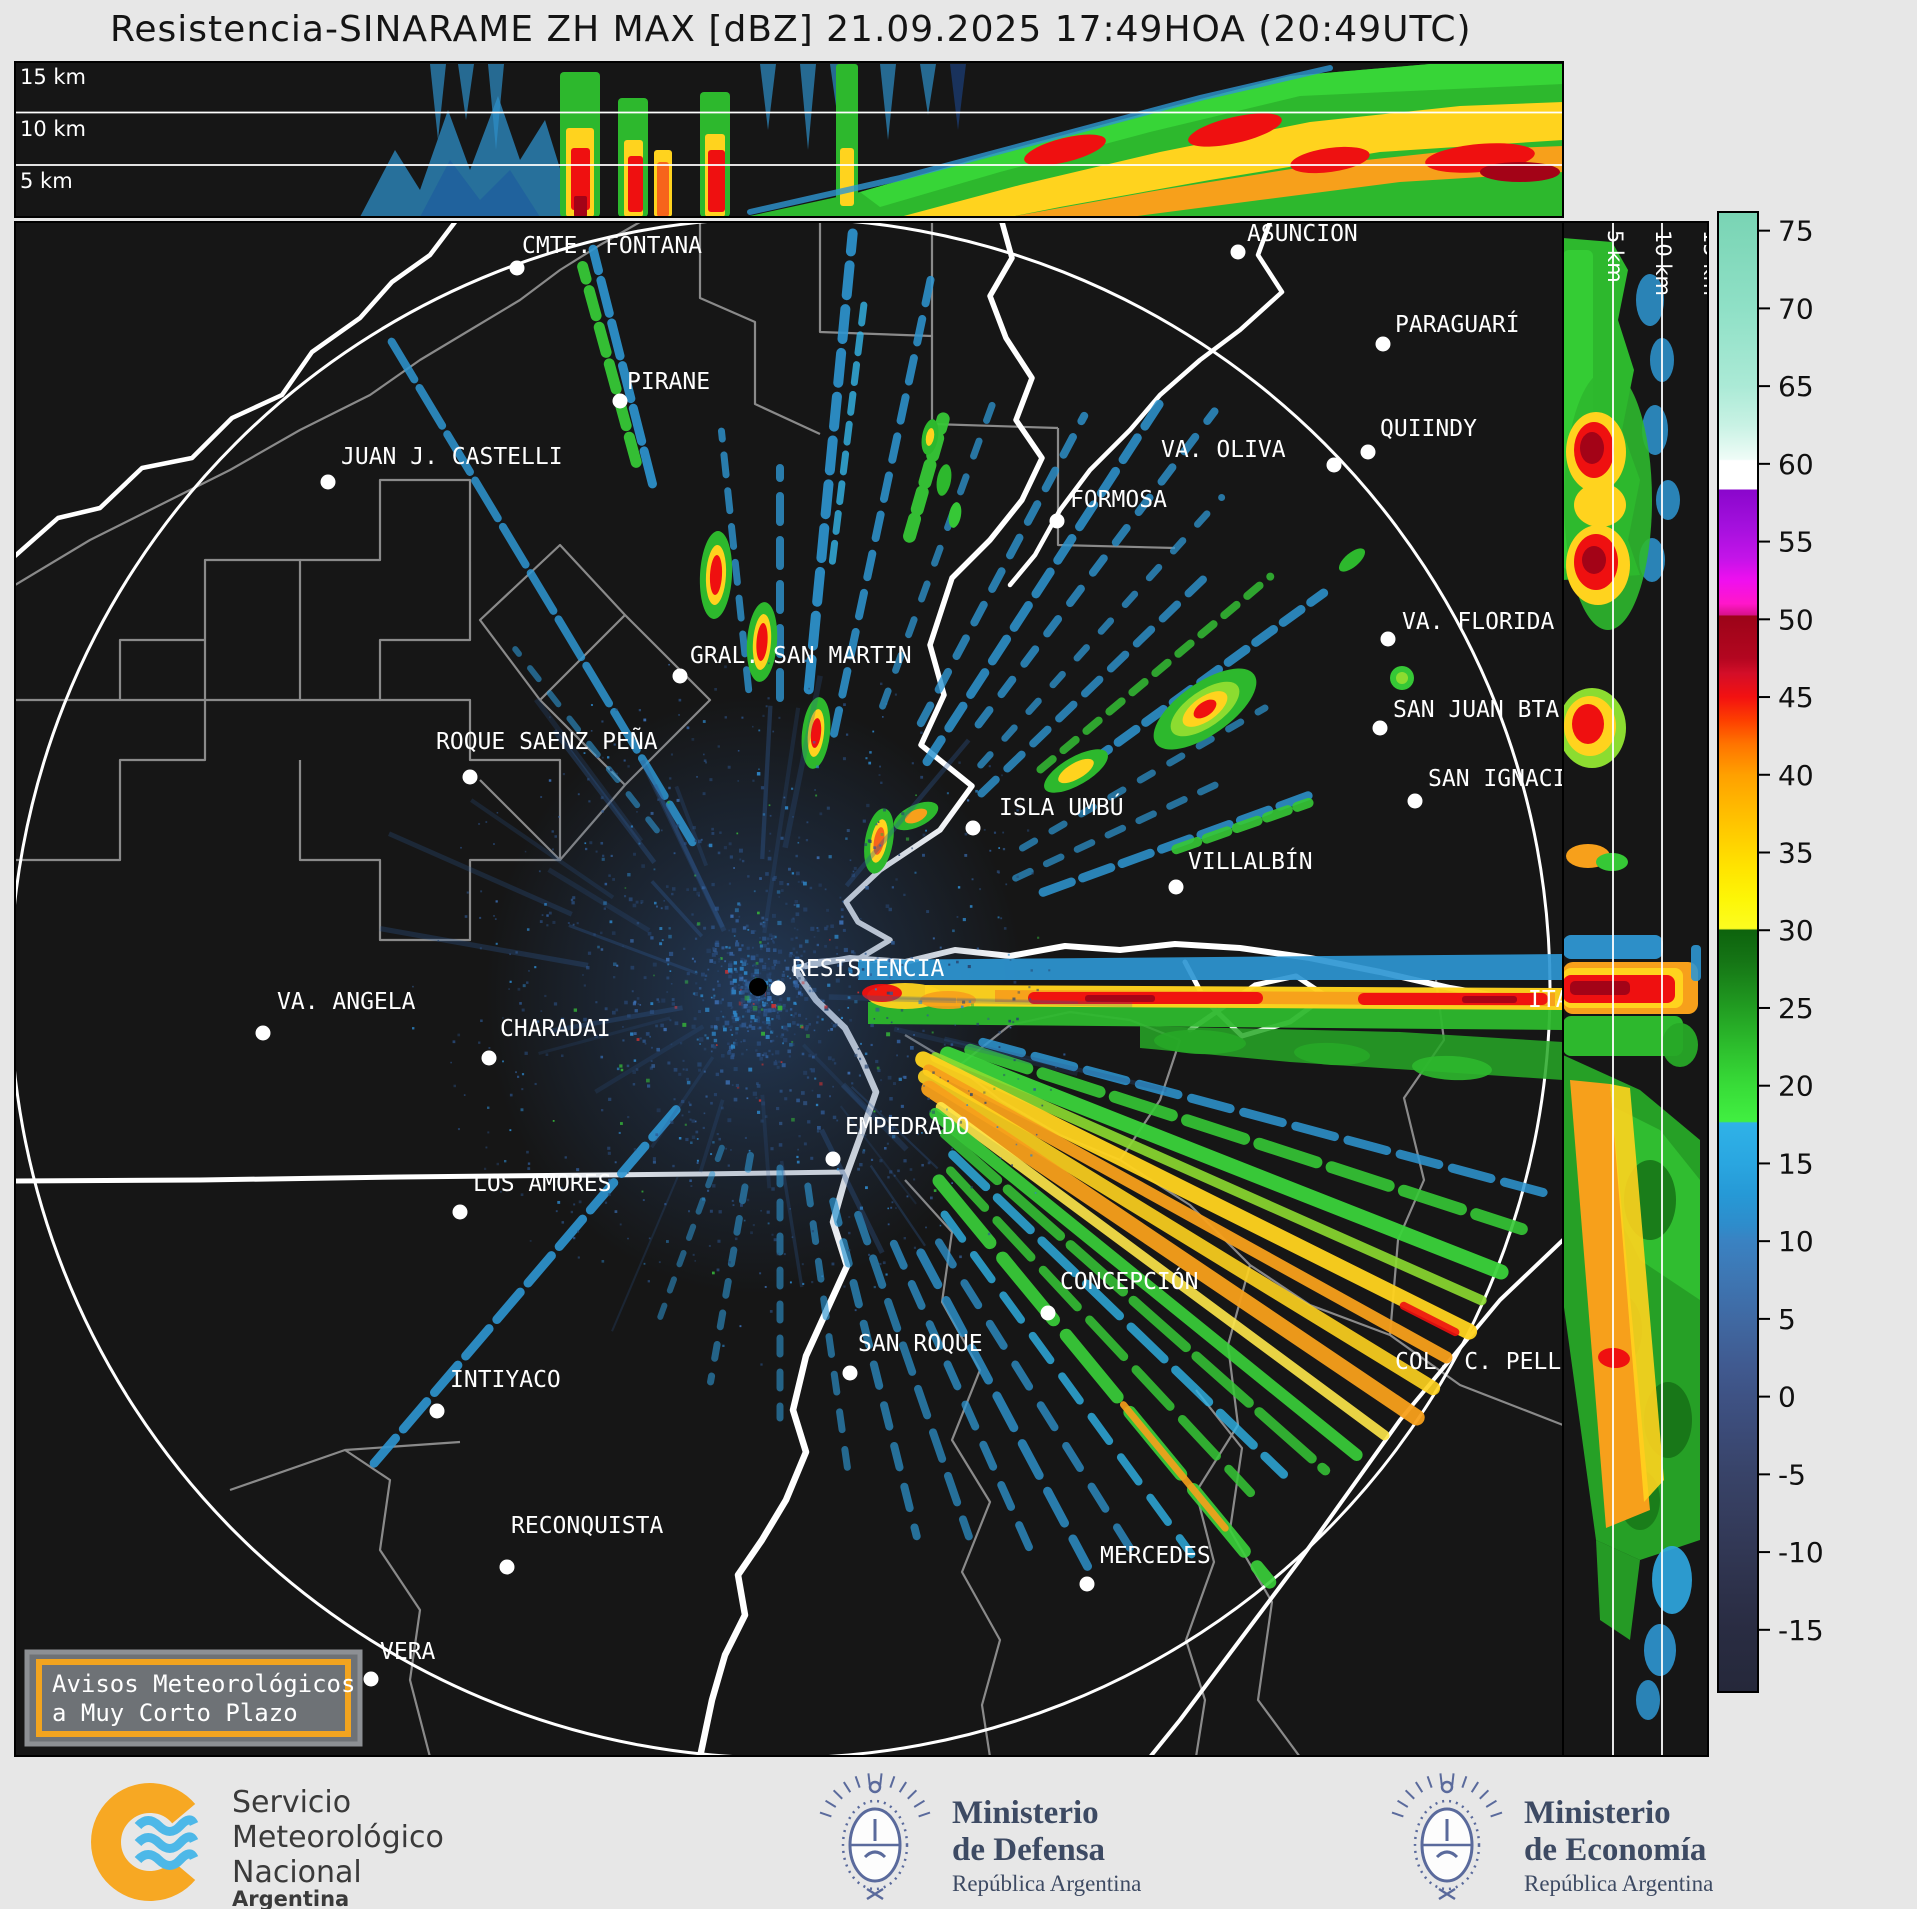 The height and width of the screenshot is (1909, 1917). Describe the element at coordinates (1352, 560) in the screenshot. I see `storm-cell` at that location.